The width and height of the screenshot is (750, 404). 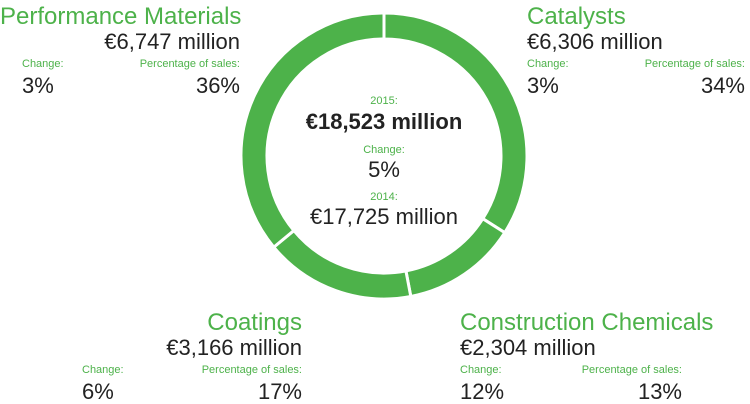 I want to click on center-year-2015-label: 2015:, so click(x=384, y=101).